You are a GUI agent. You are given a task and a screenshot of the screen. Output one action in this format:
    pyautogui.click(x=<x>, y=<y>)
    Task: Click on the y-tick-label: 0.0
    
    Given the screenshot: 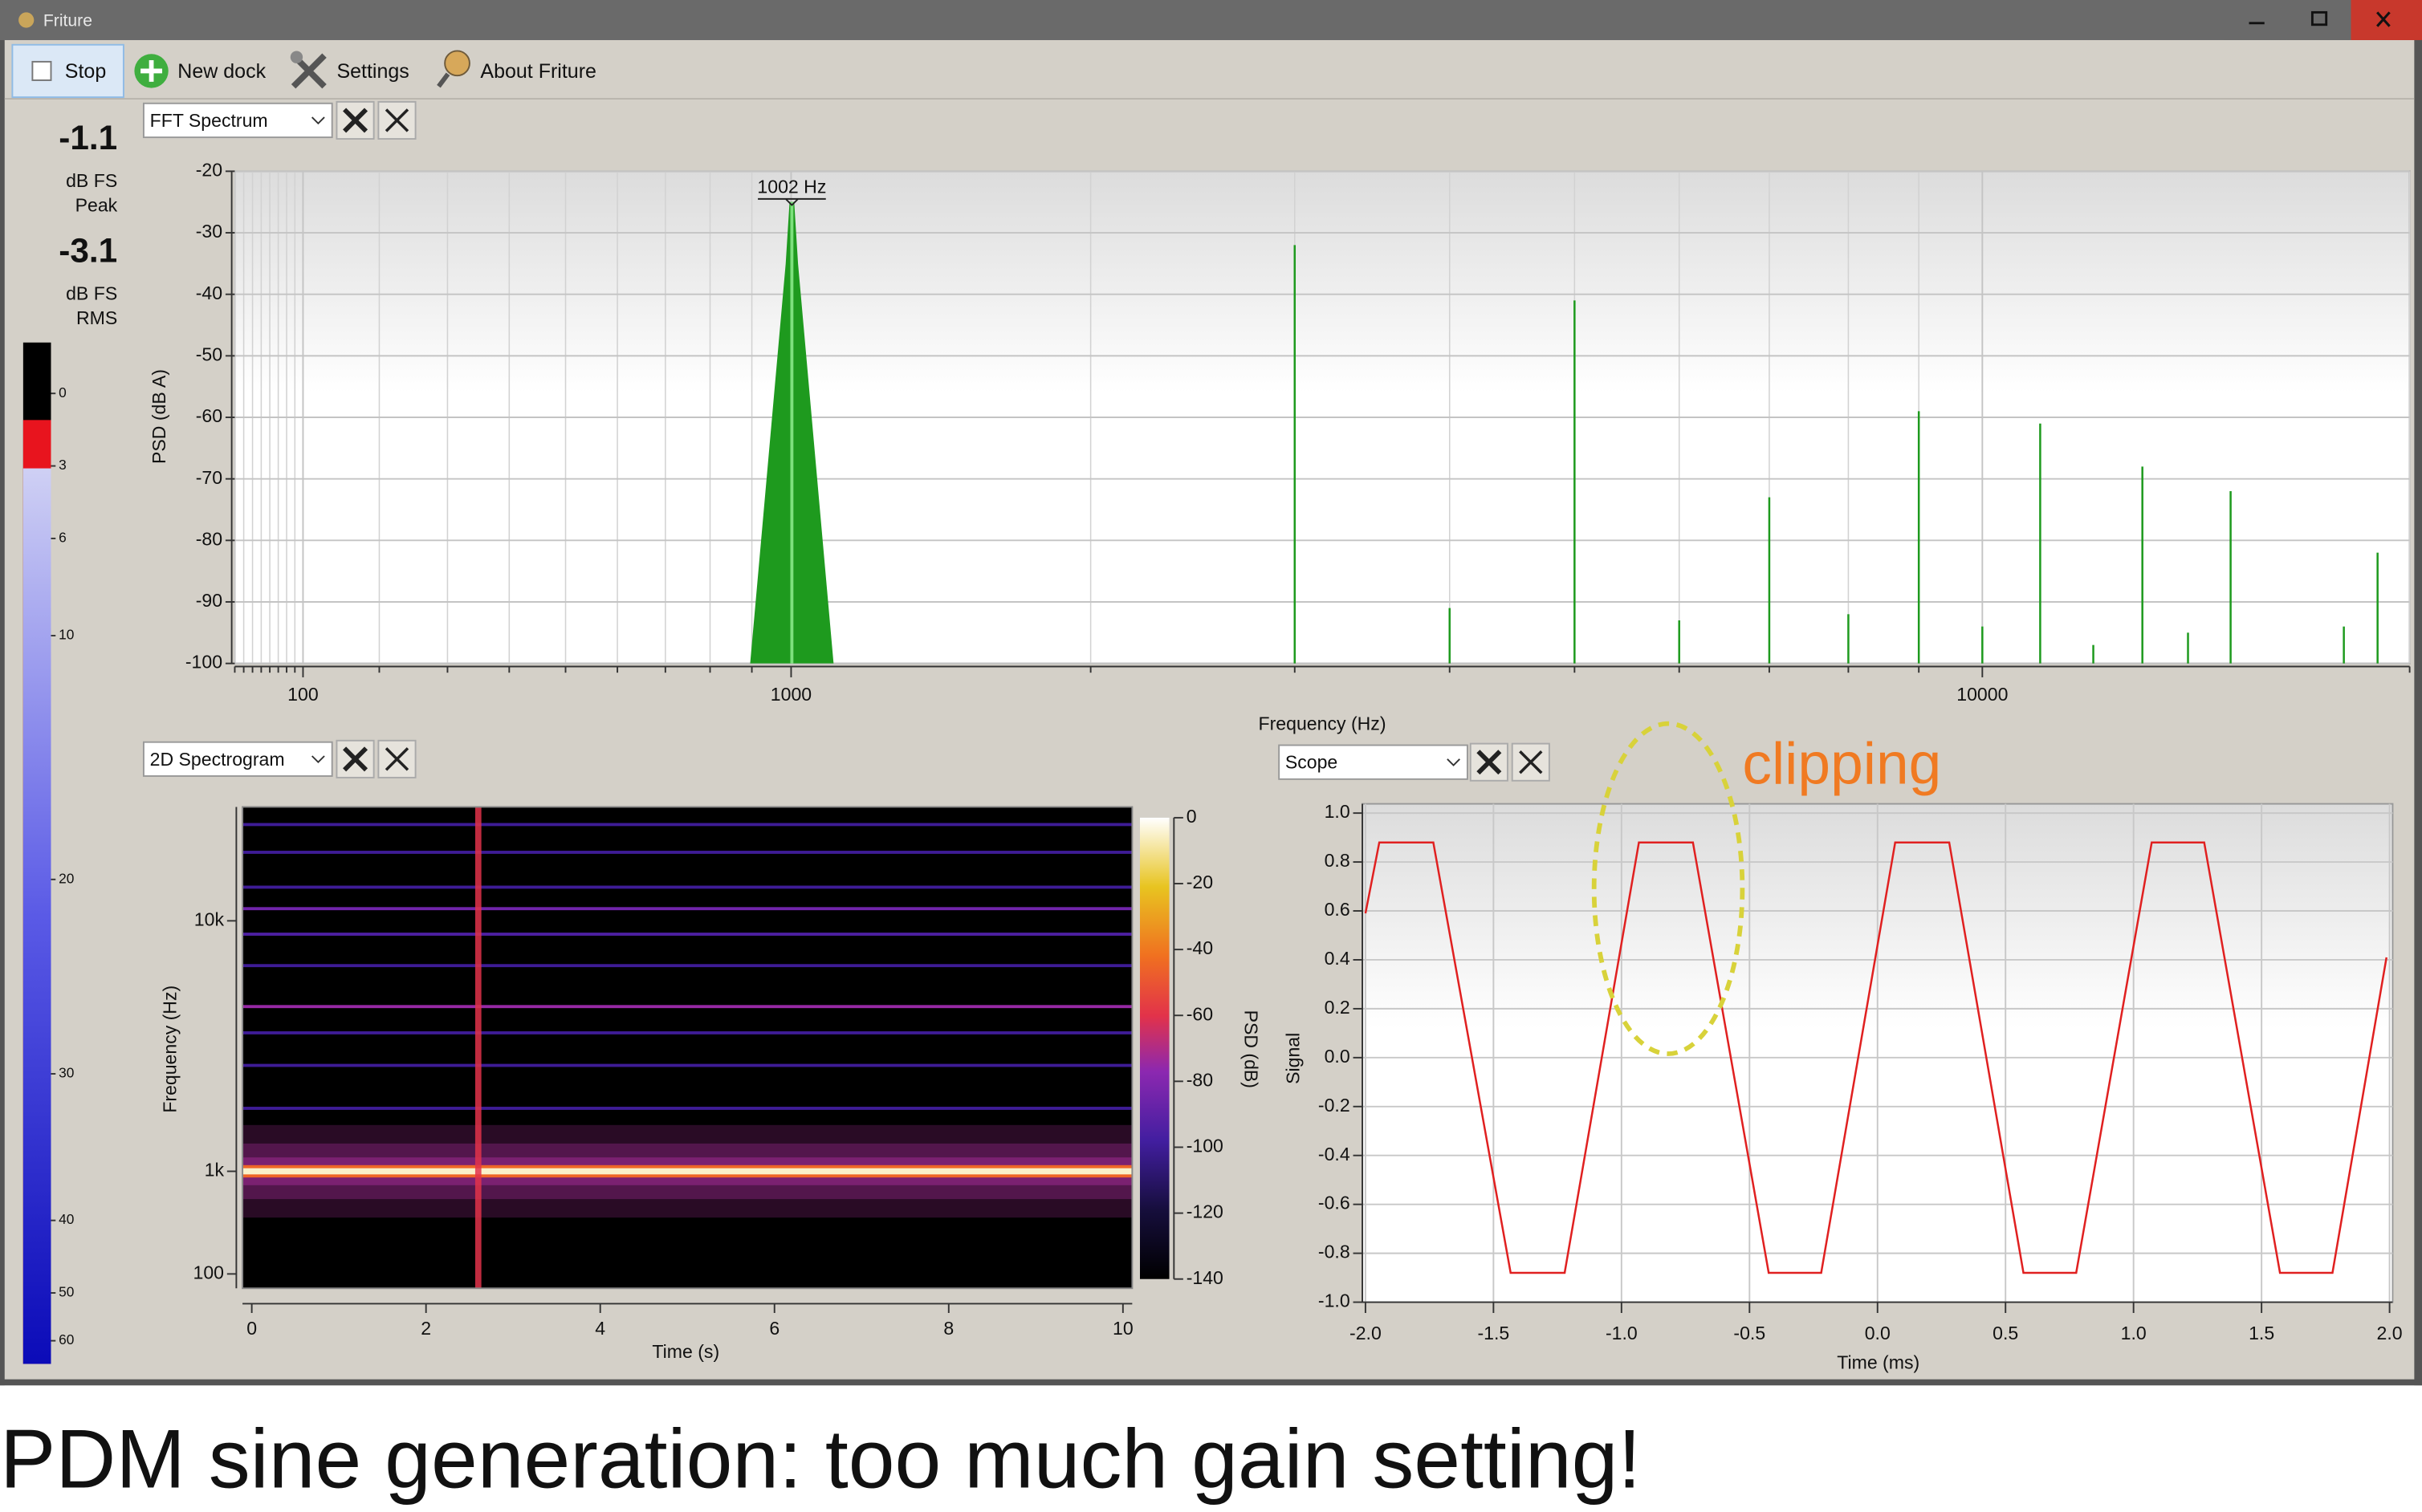 What is the action you would take?
    pyautogui.click(x=1337, y=1057)
    